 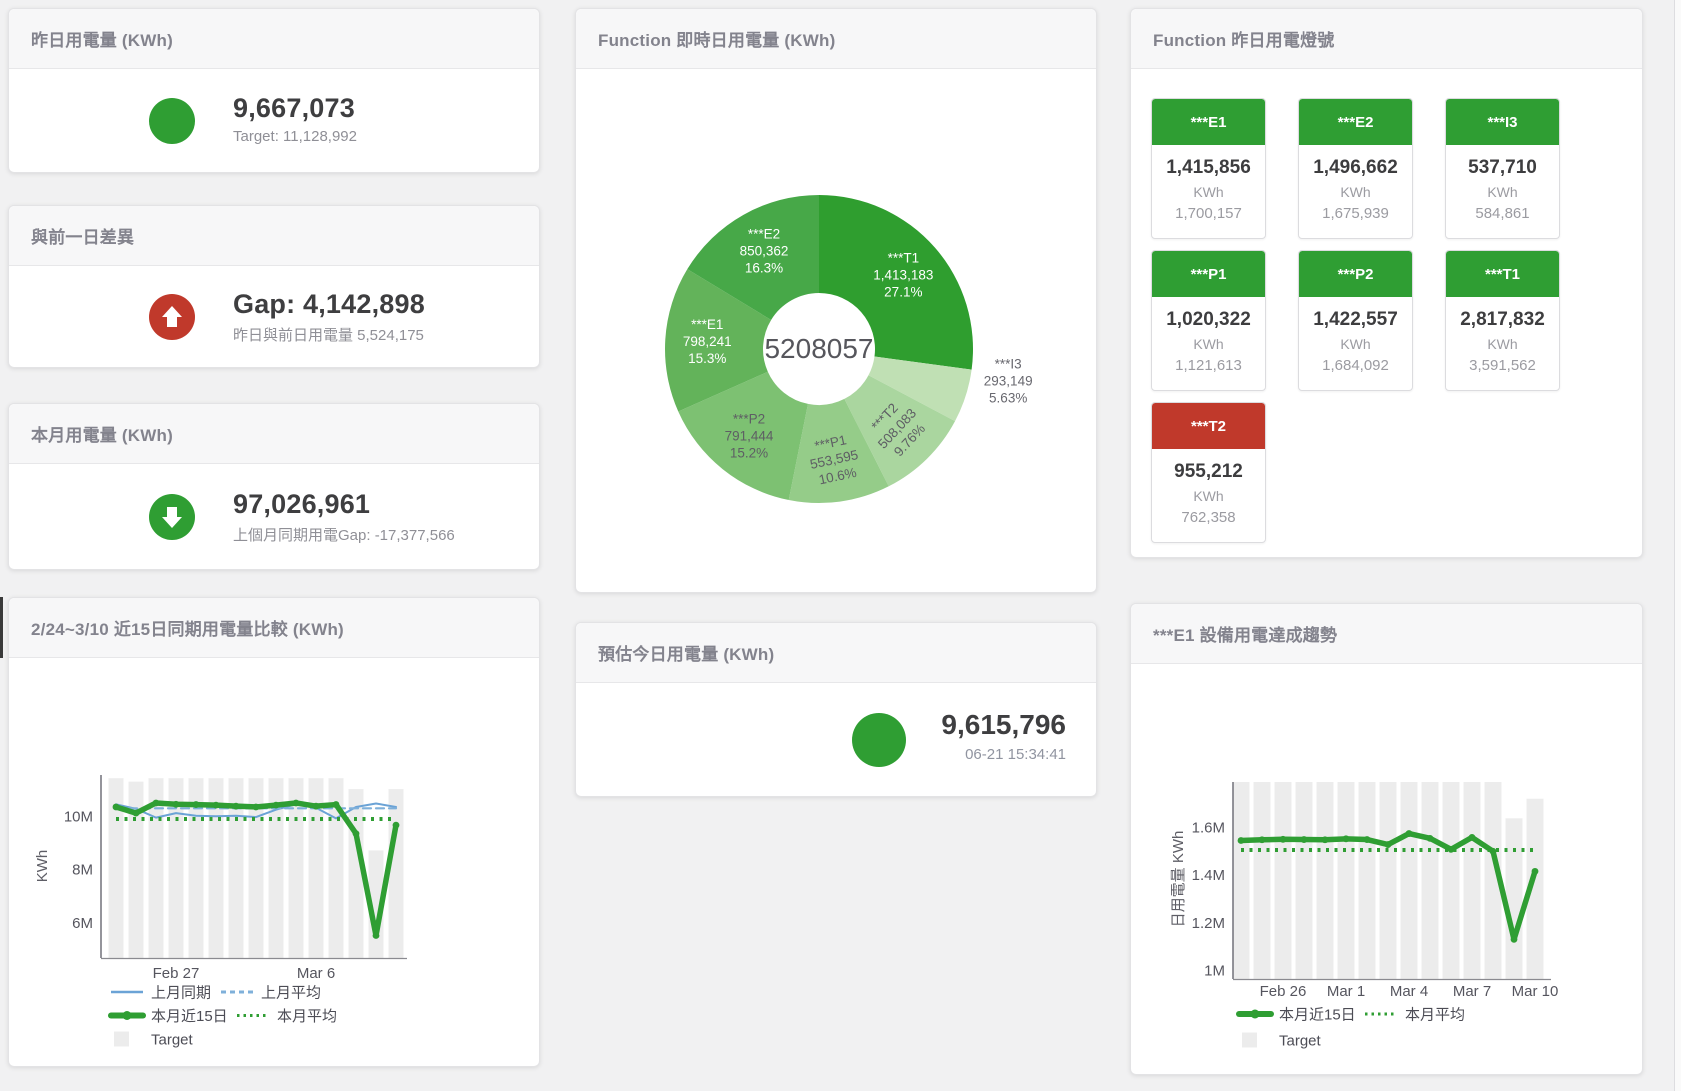 I want to click on pie-slice-E1, so click(x=718, y=340).